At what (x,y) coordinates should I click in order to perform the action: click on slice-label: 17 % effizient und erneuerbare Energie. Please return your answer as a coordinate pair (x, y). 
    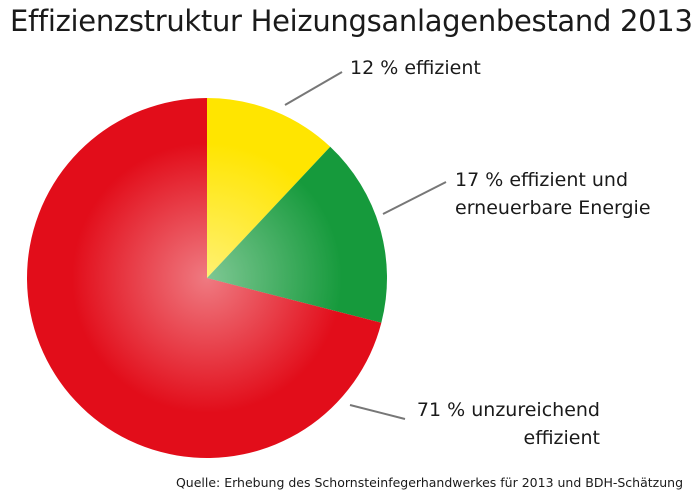
    Looking at the image, I should click on (555, 194).